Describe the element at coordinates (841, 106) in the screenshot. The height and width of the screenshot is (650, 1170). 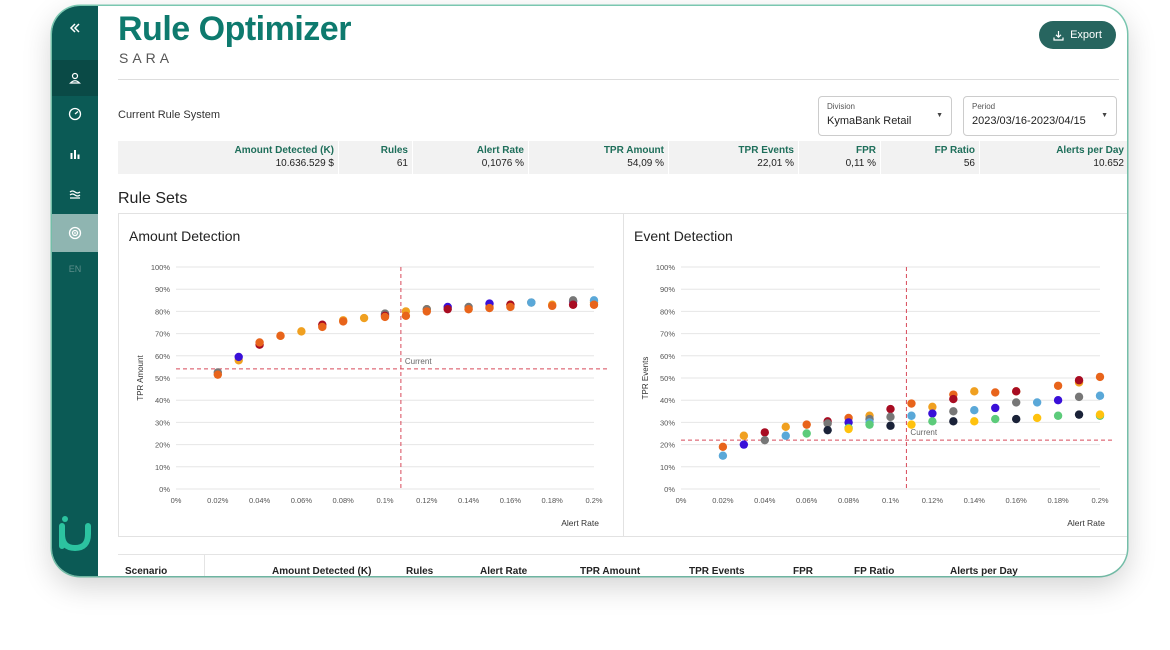
I see `division-label: Division` at that location.